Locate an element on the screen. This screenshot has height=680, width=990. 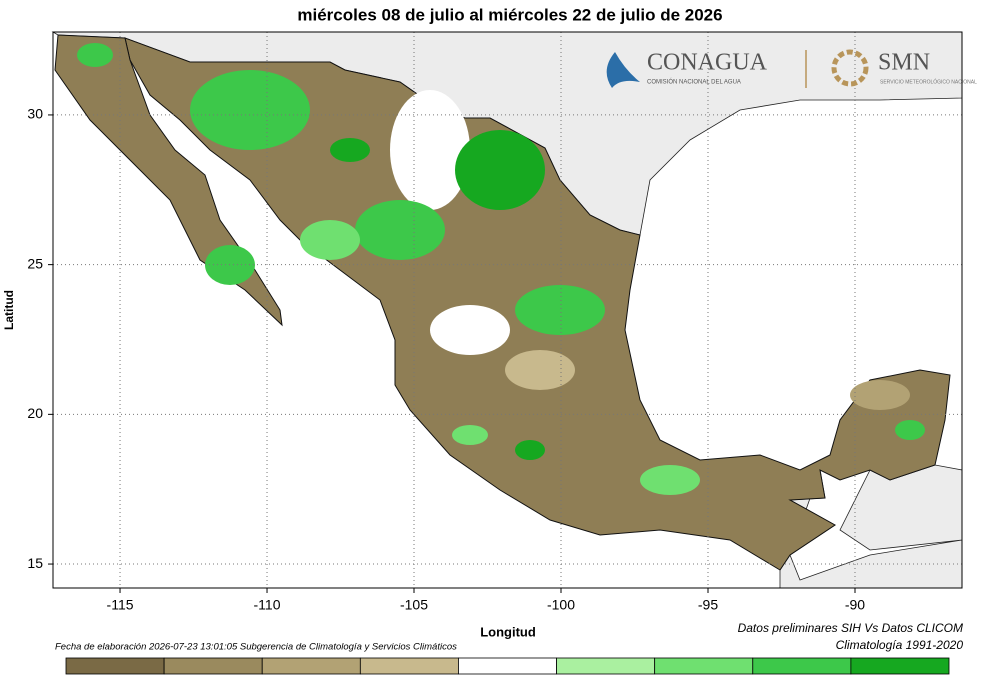
y-tick-label: 15 is located at coordinates (35, 563).